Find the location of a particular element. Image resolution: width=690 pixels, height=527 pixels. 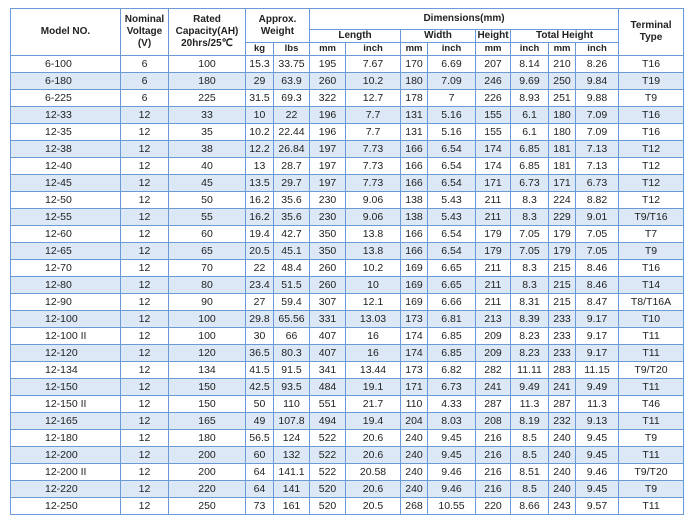

value-cell: 169 is located at coordinates (414, 268).